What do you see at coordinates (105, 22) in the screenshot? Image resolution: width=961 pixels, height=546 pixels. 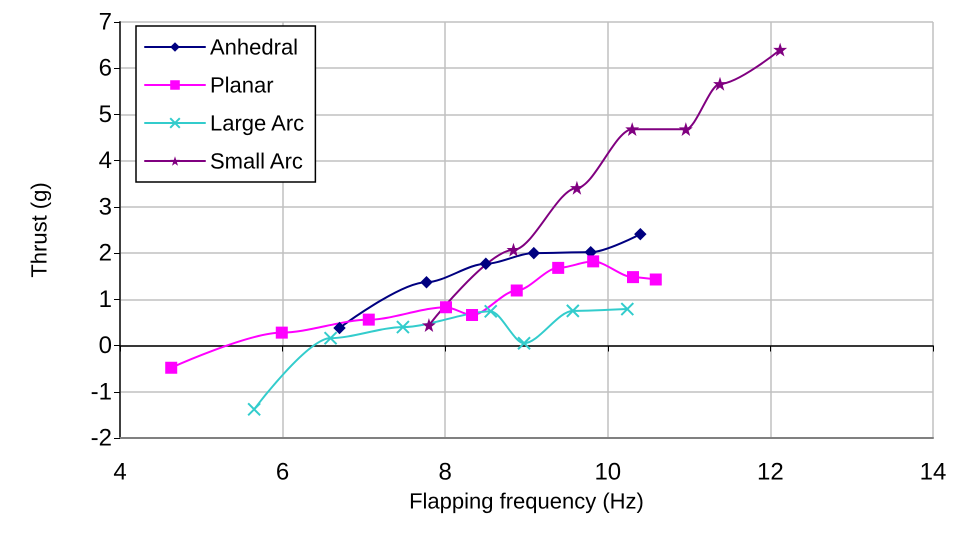 I see `y-tick-label: 7` at bounding box center [105, 22].